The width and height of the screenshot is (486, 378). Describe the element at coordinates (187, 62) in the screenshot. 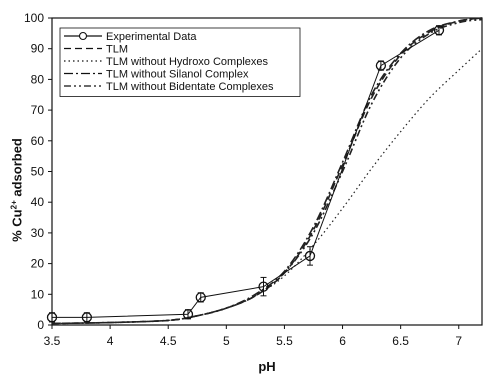

I see `legend-label: TLM without Hydroxo Complexes` at that location.